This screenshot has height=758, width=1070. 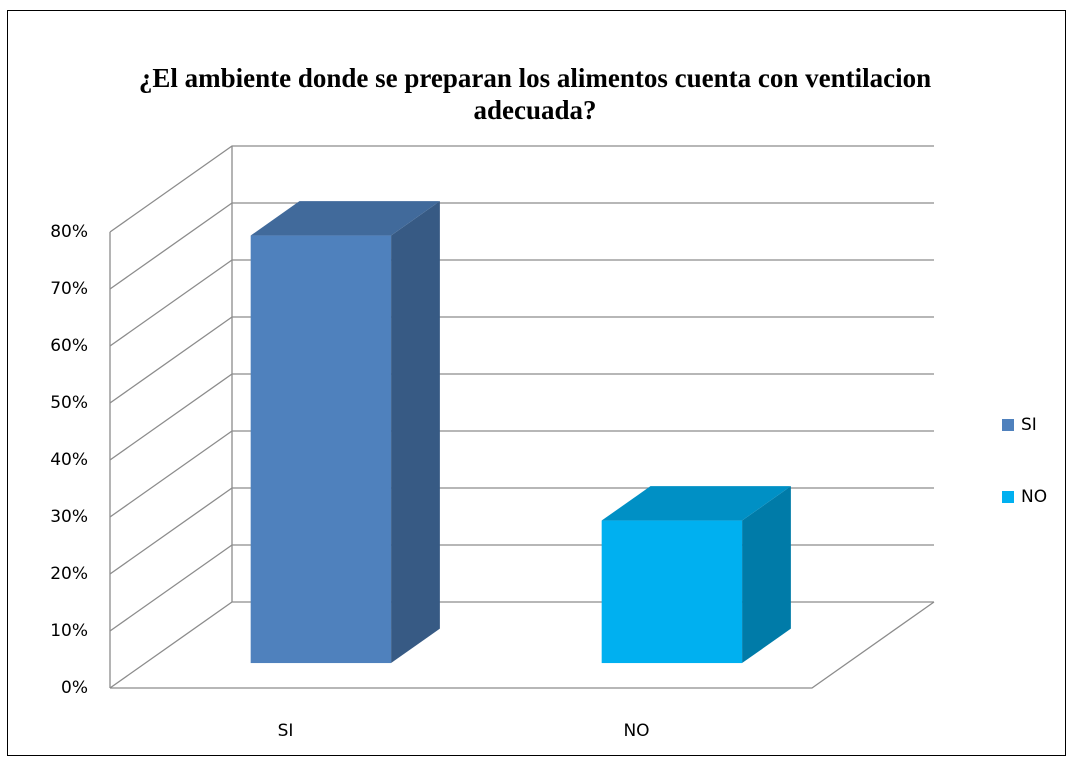 What do you see at coordinates (69, 232) in the screenshot?
I see `y-tick-label: 80%` at bounding box center [69, 232].